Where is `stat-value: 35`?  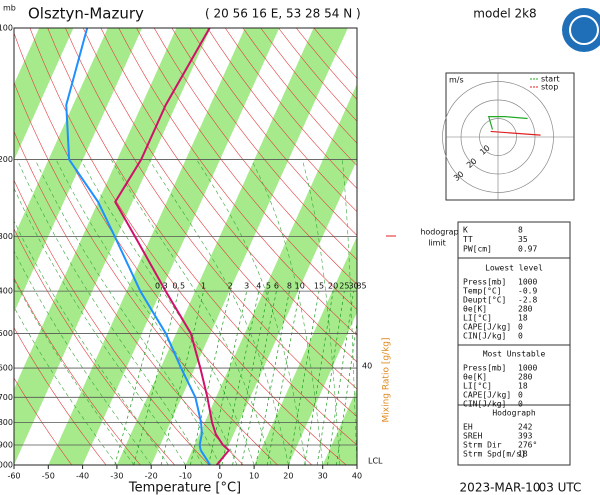 stat-value: 35 is located at coordinates (523, 239).